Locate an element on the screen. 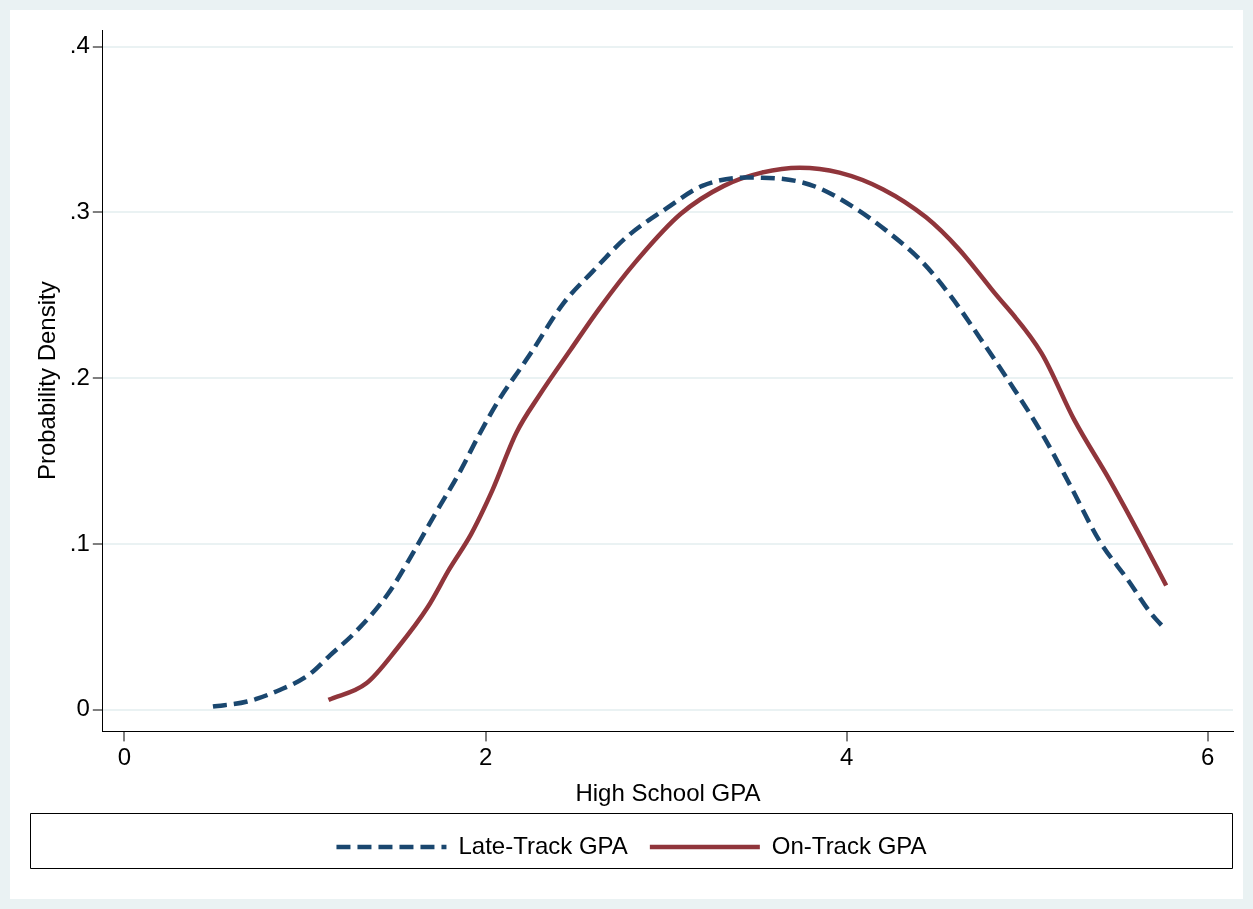 This screenshot has width=1253, height=909. y-tick-label: .1 is located at coordinates (79, 542).